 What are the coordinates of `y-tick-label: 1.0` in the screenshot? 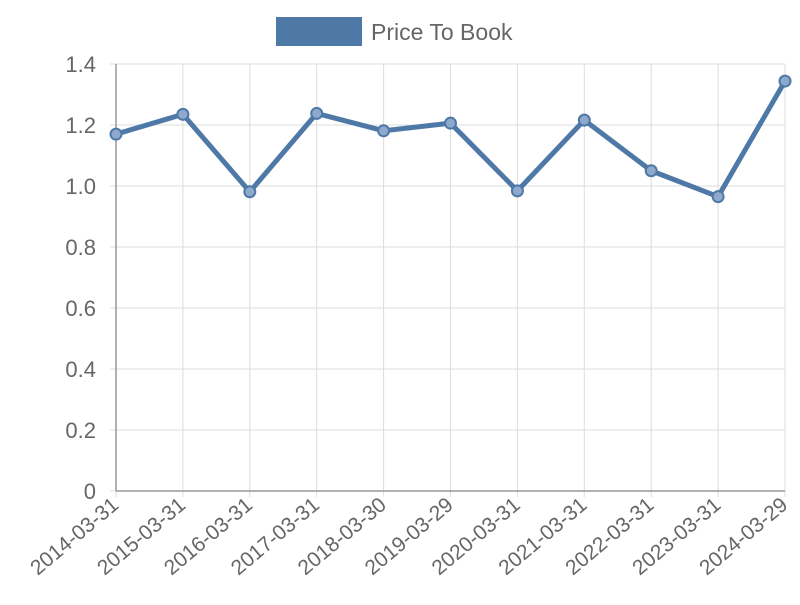 It's located at (80, 186).